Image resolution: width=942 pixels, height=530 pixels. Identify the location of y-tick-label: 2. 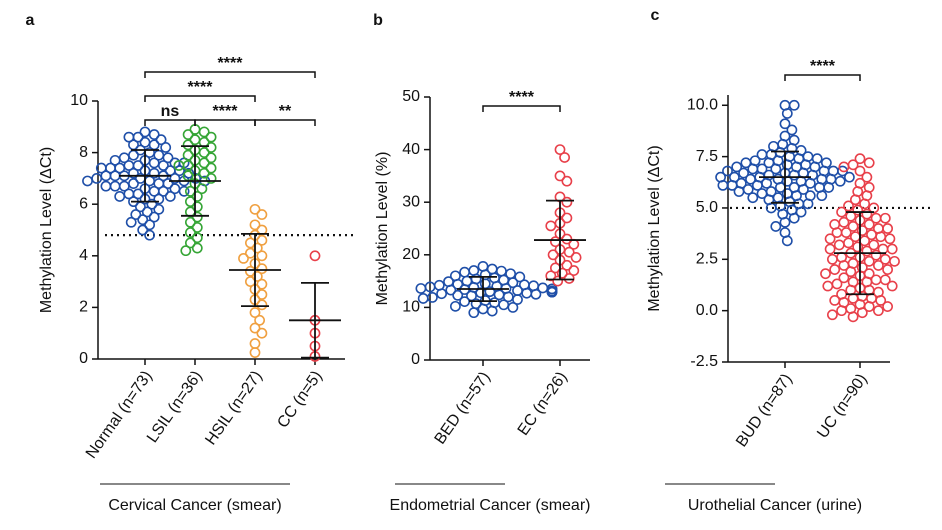
(83, 307).